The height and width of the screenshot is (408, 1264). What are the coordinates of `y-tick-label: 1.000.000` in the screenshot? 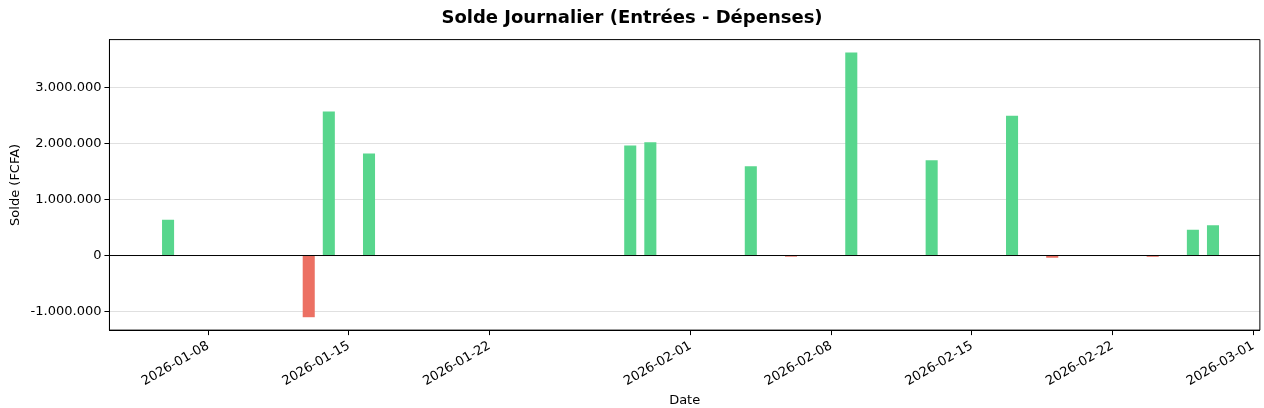 It's located at (68, 198).